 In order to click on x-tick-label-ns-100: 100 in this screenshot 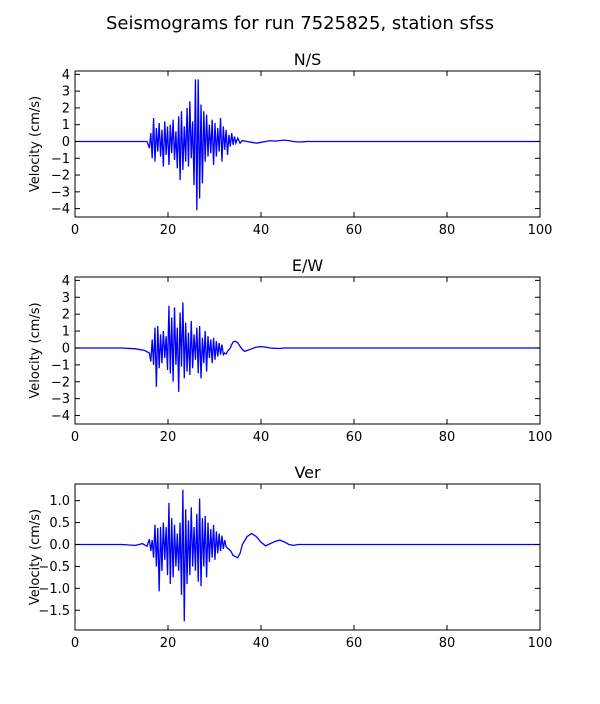, I will do `click(540, 230)`.